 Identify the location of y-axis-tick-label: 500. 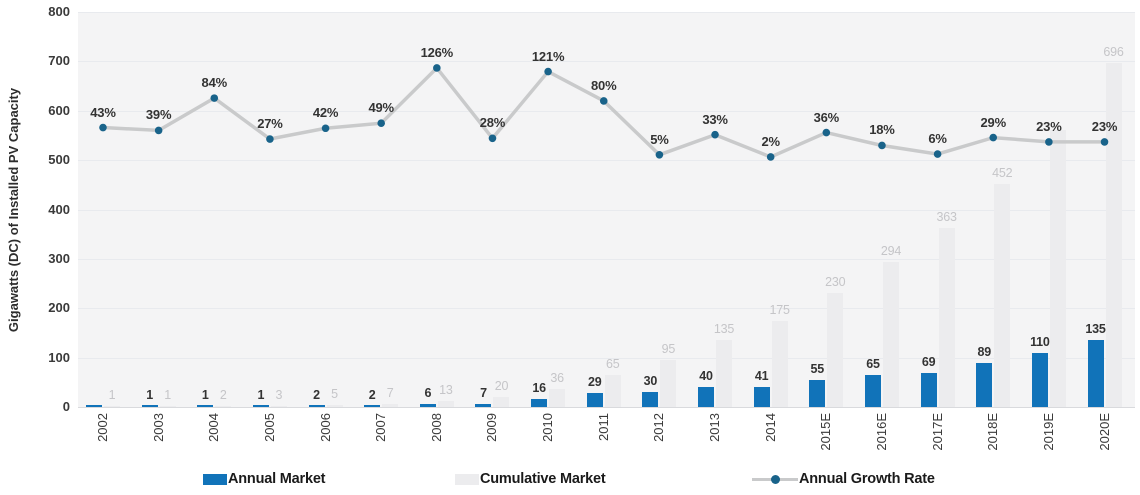
(59, 160).